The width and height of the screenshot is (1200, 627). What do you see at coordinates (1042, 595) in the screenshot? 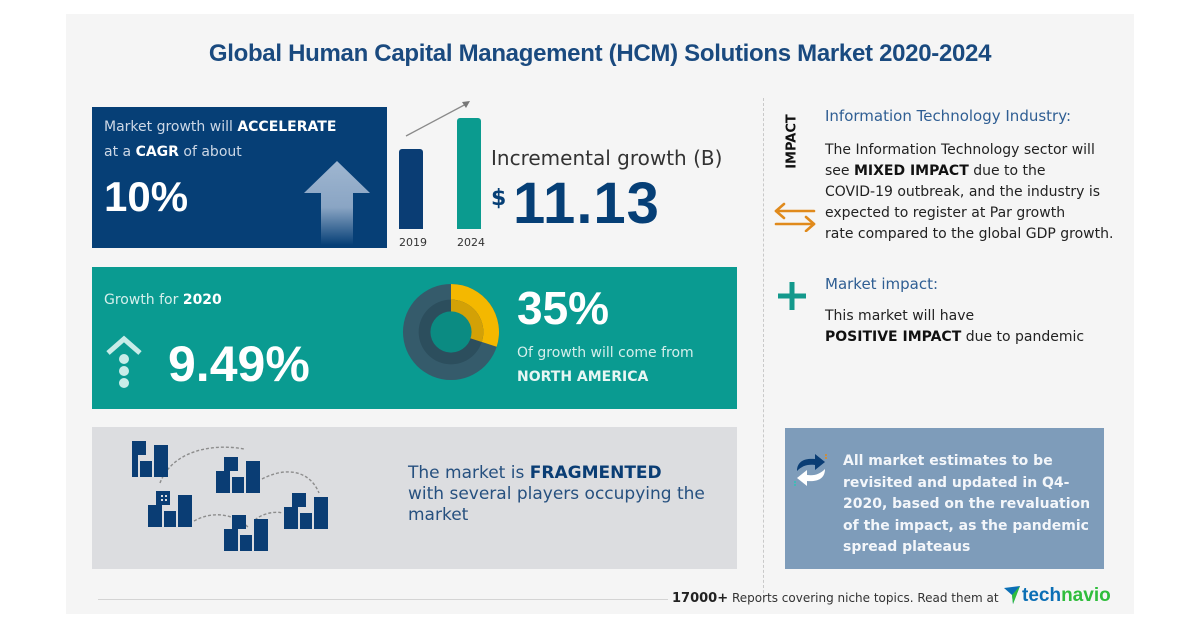
I see `logo-tech: tech` at bounding box center [1042, 595].